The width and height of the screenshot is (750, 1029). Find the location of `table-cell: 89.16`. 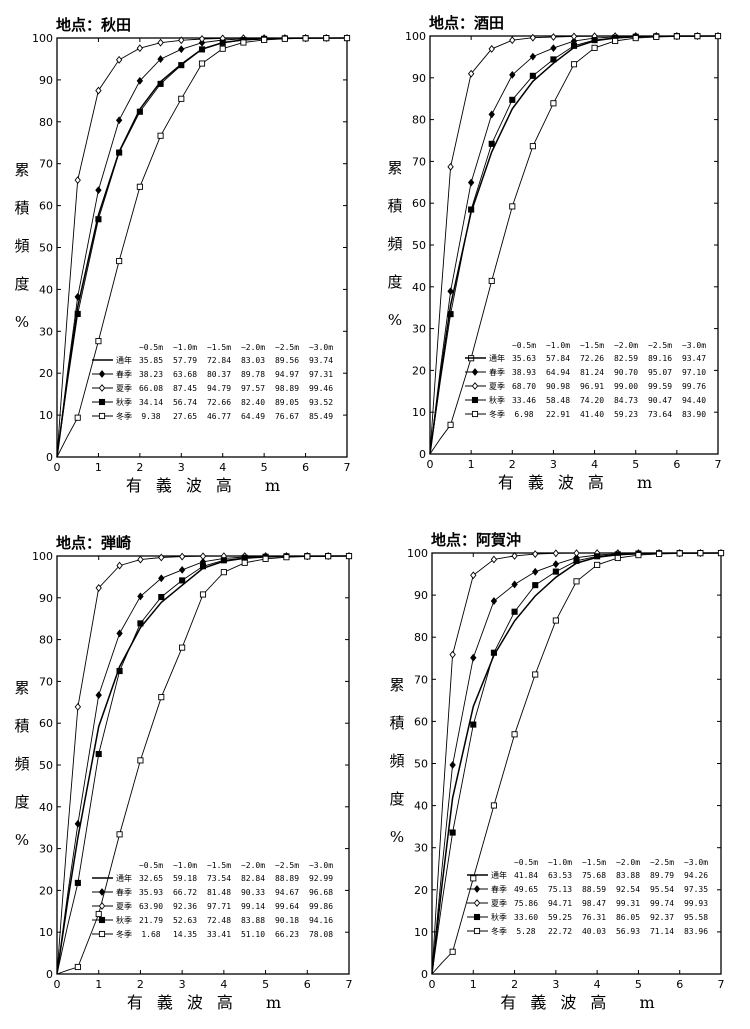

table-cell: 89.16 is located at coordinates (660, 358).